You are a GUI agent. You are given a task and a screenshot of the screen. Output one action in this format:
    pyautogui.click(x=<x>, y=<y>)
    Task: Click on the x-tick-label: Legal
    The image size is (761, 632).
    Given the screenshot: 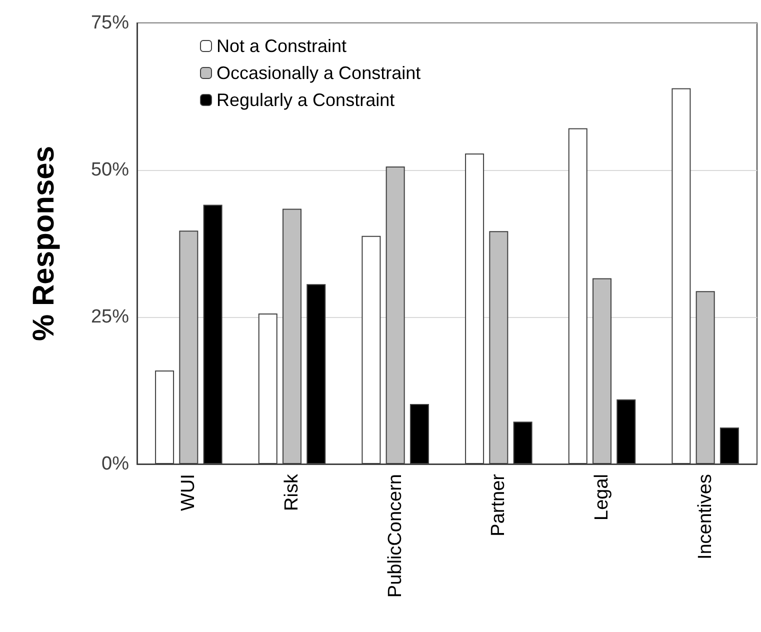 What is the action you would take?
    pyautogui.click(x=602, y=497)
    